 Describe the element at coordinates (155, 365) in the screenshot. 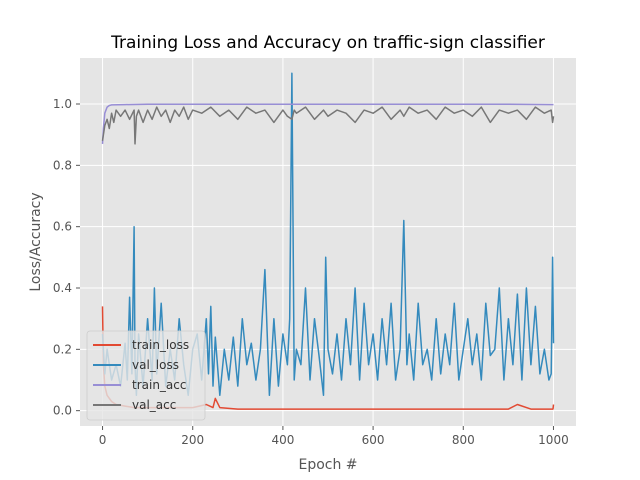

I see `legend-label-val-loss: val_loss` at that location.